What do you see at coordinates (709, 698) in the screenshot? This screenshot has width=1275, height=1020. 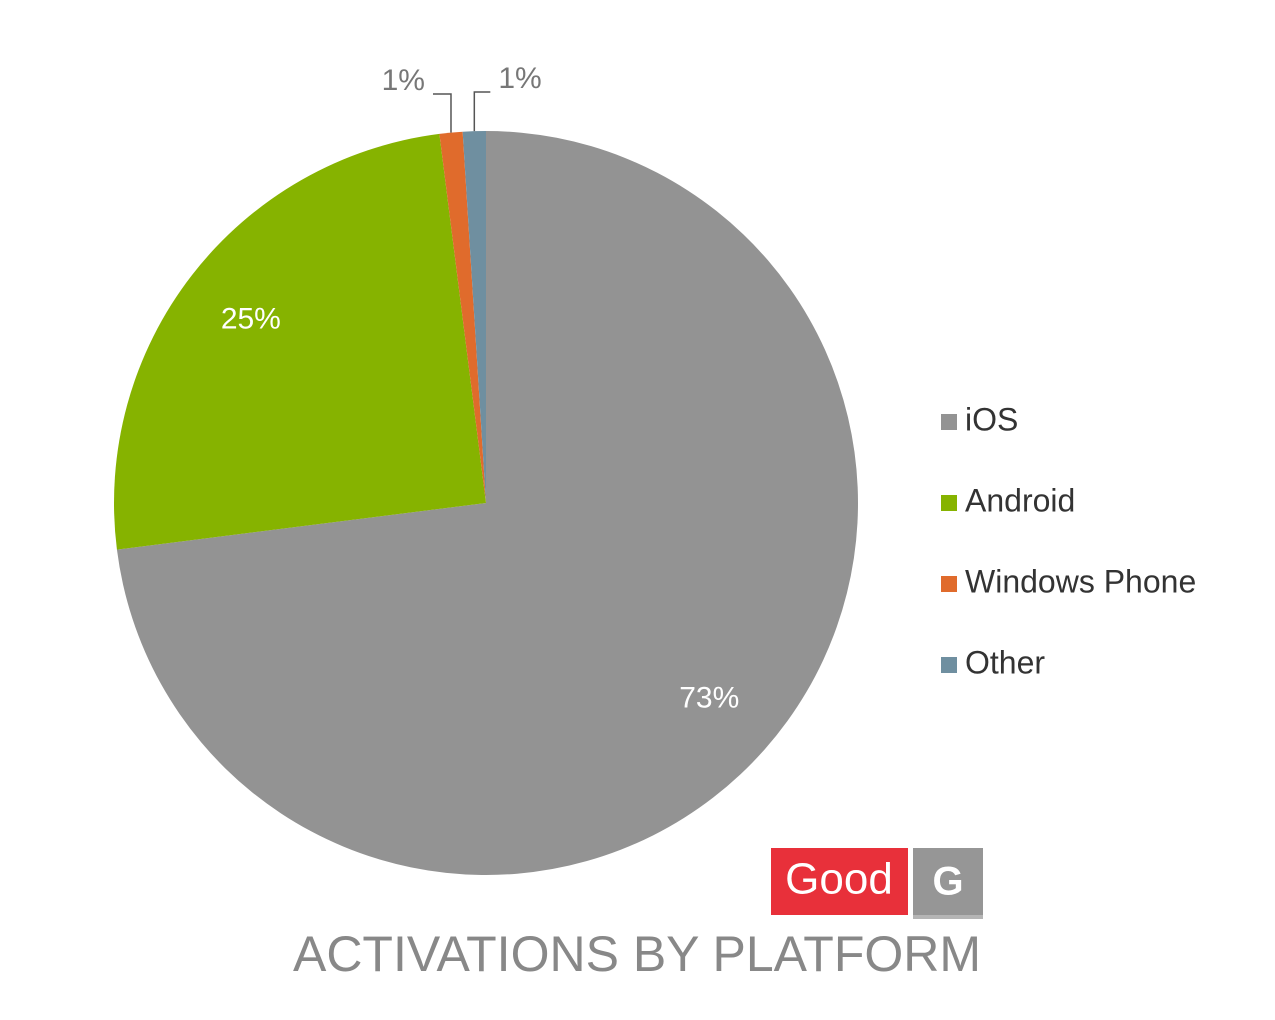 I see `data-label: 73%` at bounding box center [709, 698].